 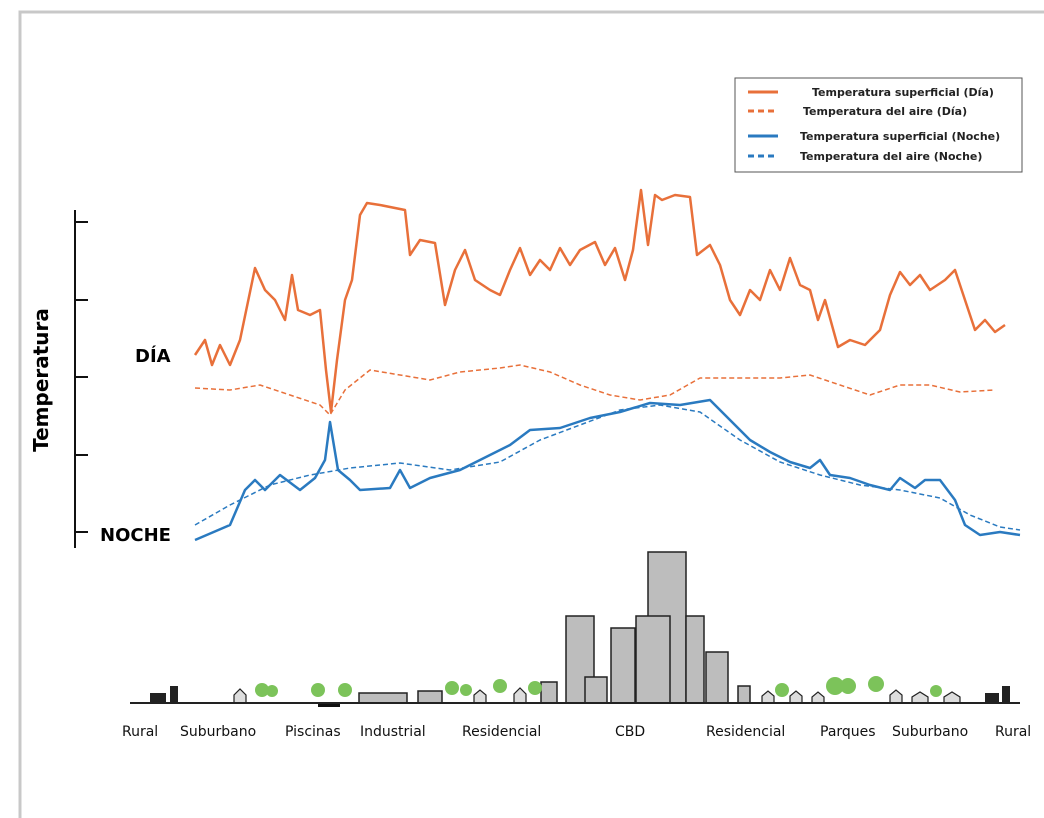 What do you see at coordinates (848, 732) in the screenshot?
I see `zone-label: Parques` at bounding box center [848, 732].